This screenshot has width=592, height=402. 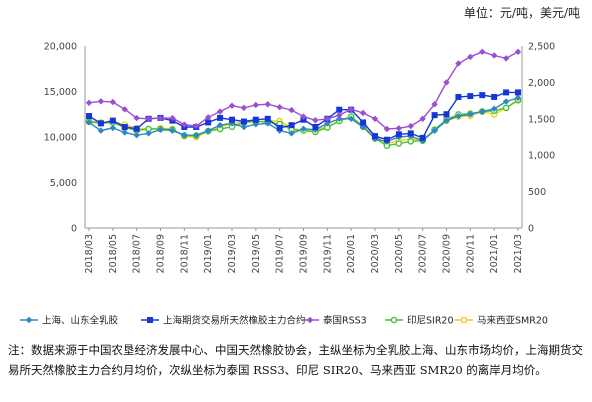 I want to click on x-tick-label: 2021/03, so click(x=518, y=253).